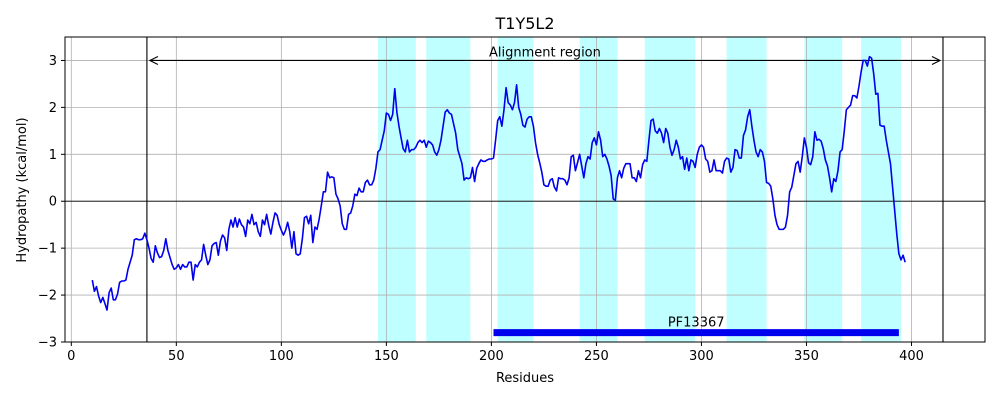  Describe the element at coordinates (491, 356) in the screenshot. I see `x-tick-label: 200` at that location.